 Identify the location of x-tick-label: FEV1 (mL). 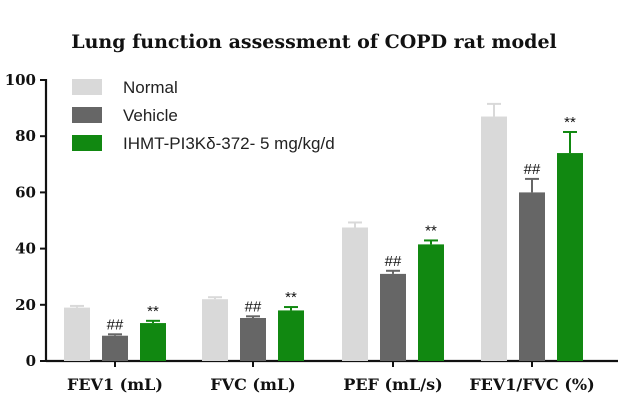
(115, 384).